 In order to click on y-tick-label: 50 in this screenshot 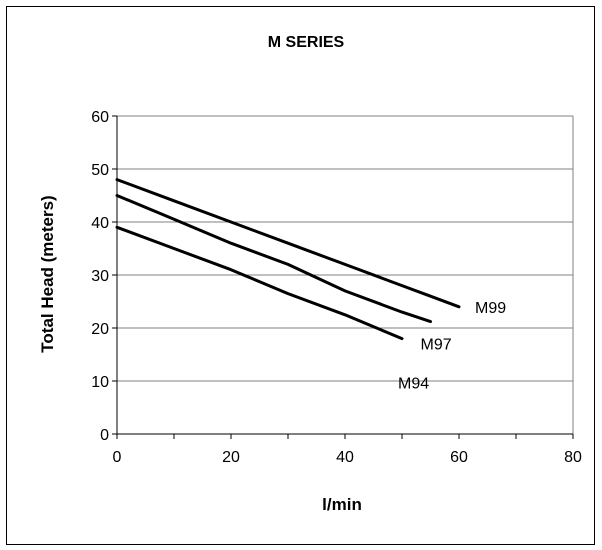, I will do `click(100, 170)`.